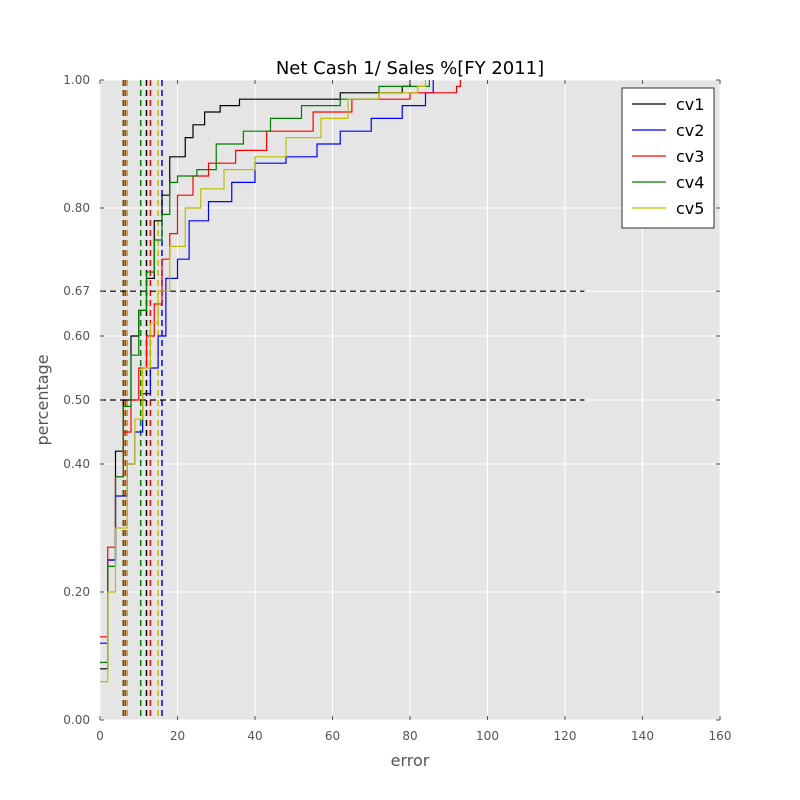 The width and height of the screenshot is (800, 800). Describe the element at coordinates (76, 336) in the screenshot. I see `y-tick-label: 0.60` at that location.